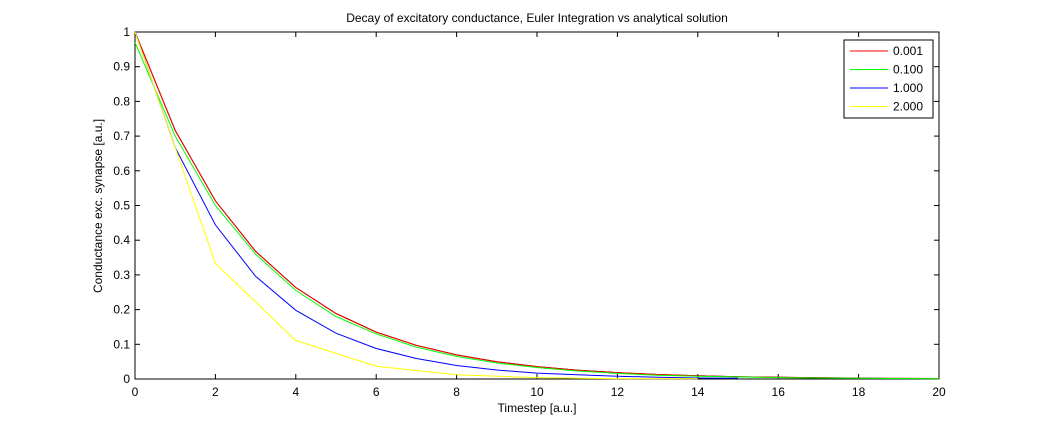  Describe the element at coordinates (121, 275) in the screenshot. I see `y-tick-label: 0.3` at that location.